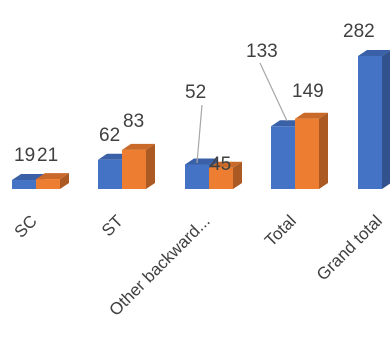  What do you see at coordinates (195, 92) in the screenshot?
I see `data-label-2-0: 52` at bounding box center [195, 92].